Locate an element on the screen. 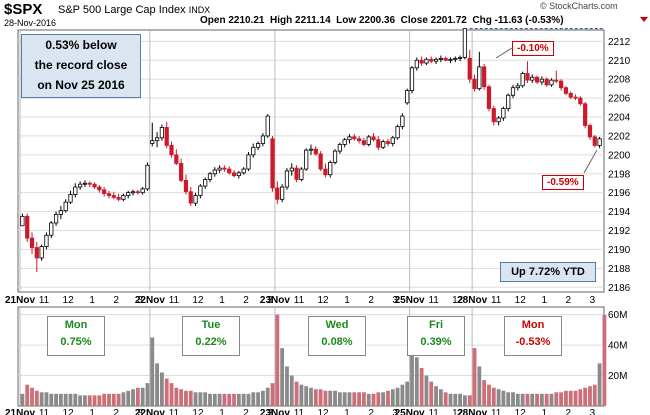 The image size is (650, 415). day-label: Mon is located at coordinates (76, 325).